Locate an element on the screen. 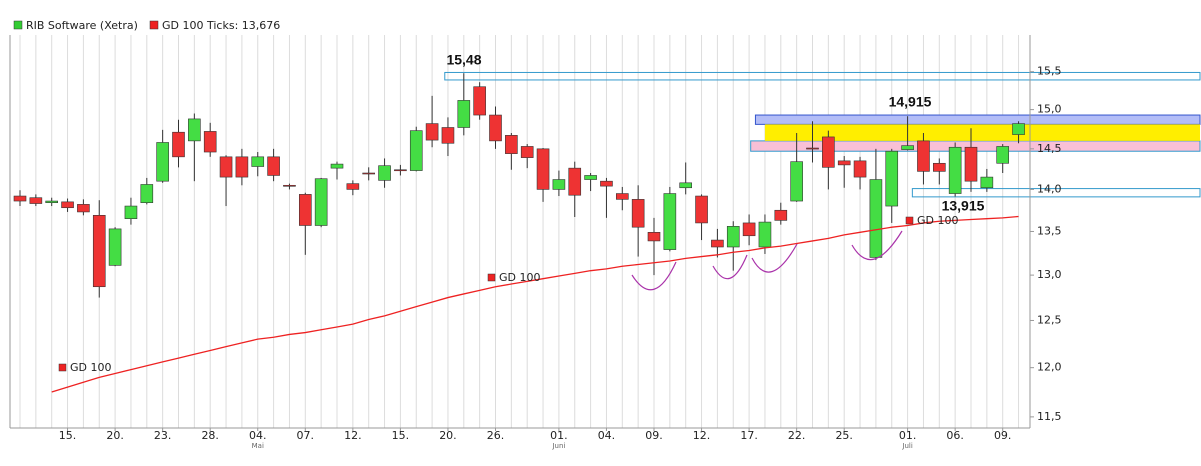 This screenshot has width=1201, height=466. x-tick-label: 06. is located at coordinates (955, 435).